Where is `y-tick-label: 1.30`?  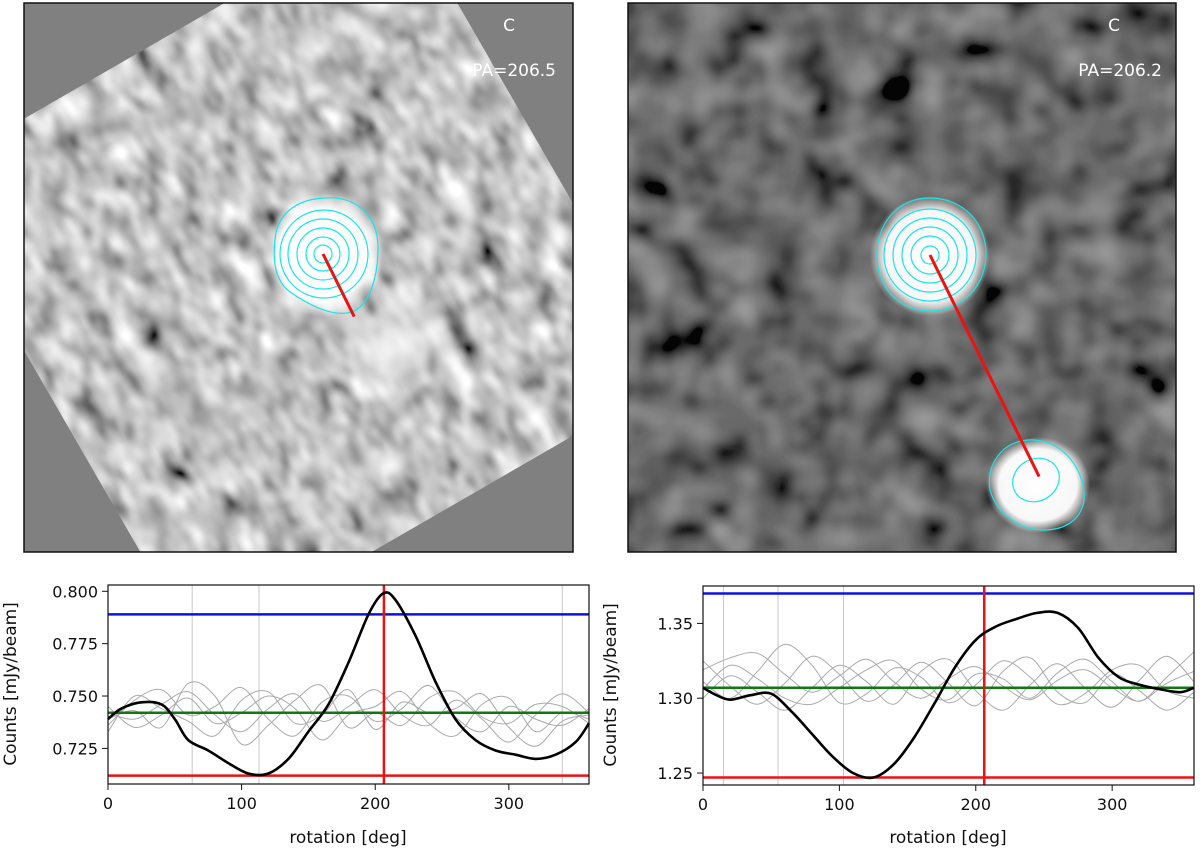
y-tick-label: 1.30 is located at coordinates (675, 698).